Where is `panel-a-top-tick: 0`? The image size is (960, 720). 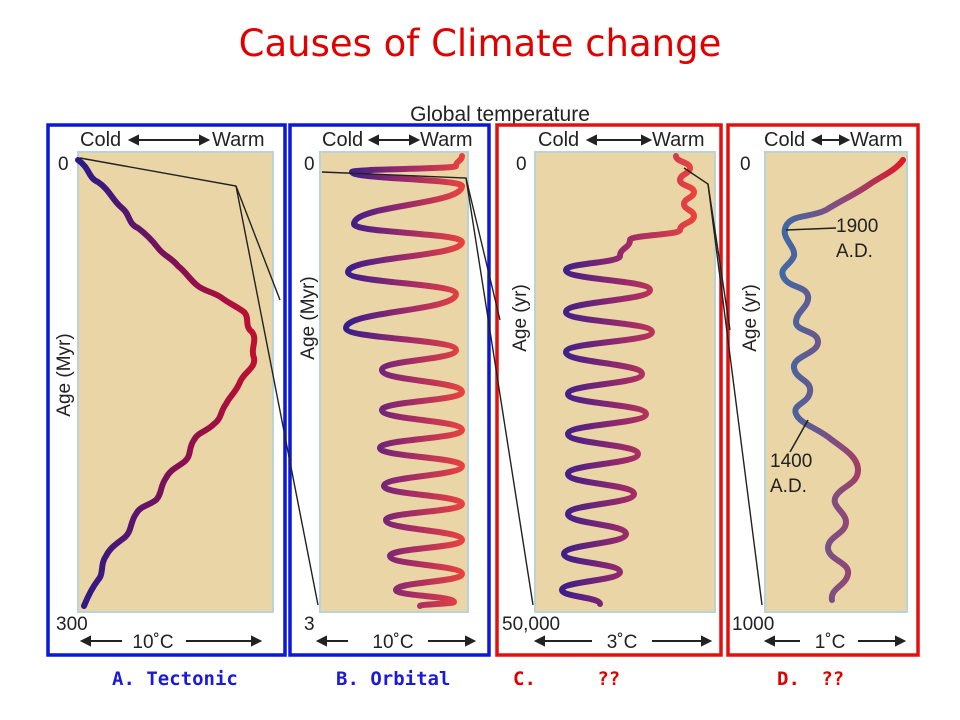 panel-a-top-tick: 0 is located at coordinates (63, 164).